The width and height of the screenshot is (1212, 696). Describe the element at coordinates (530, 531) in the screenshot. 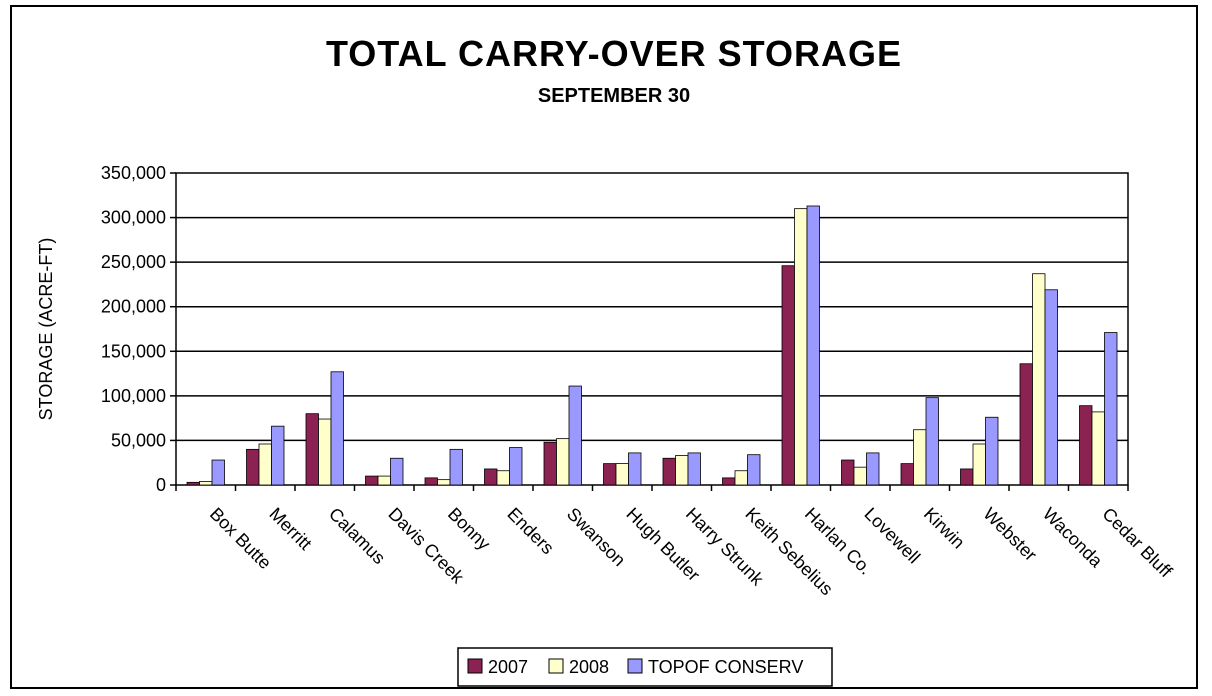

I see `x-category-label: Enders` at that location.